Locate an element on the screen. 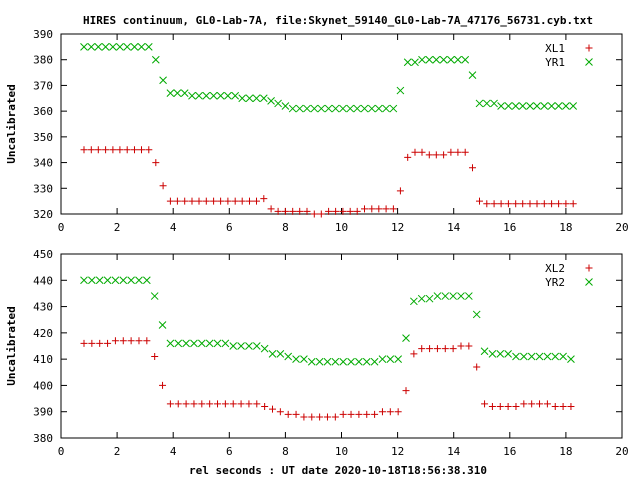 The height and width of the screenshot is (484, 640). x-tick-label: 8 is located at coordinates (285, 451).